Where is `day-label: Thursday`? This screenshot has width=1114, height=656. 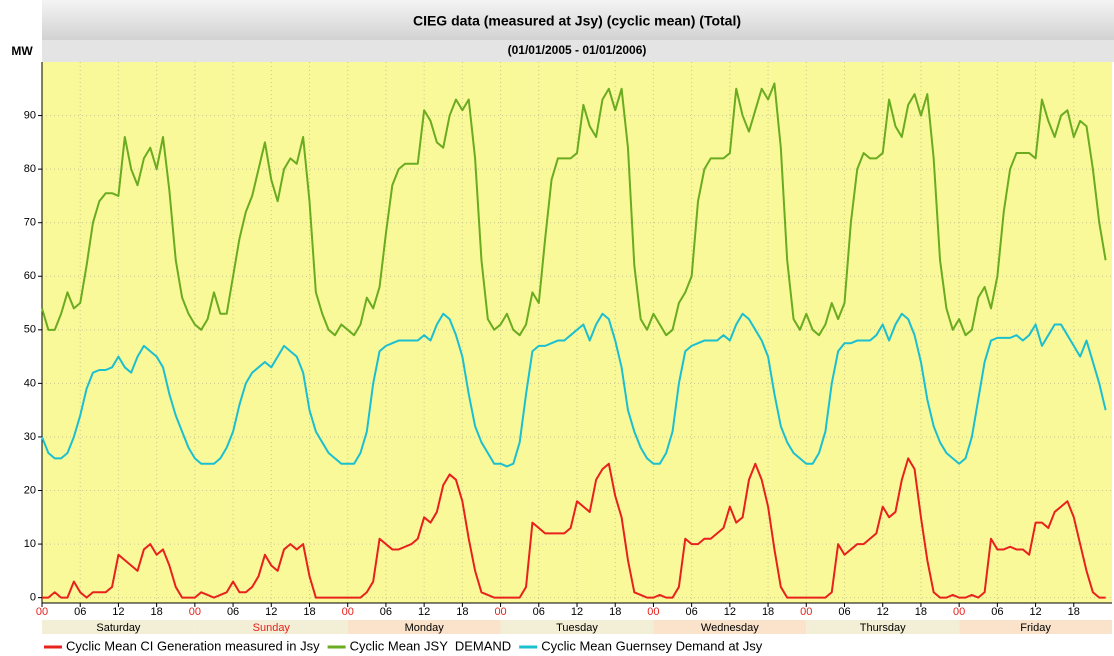 day-label: Thursday is located at coordinates (883, 628).